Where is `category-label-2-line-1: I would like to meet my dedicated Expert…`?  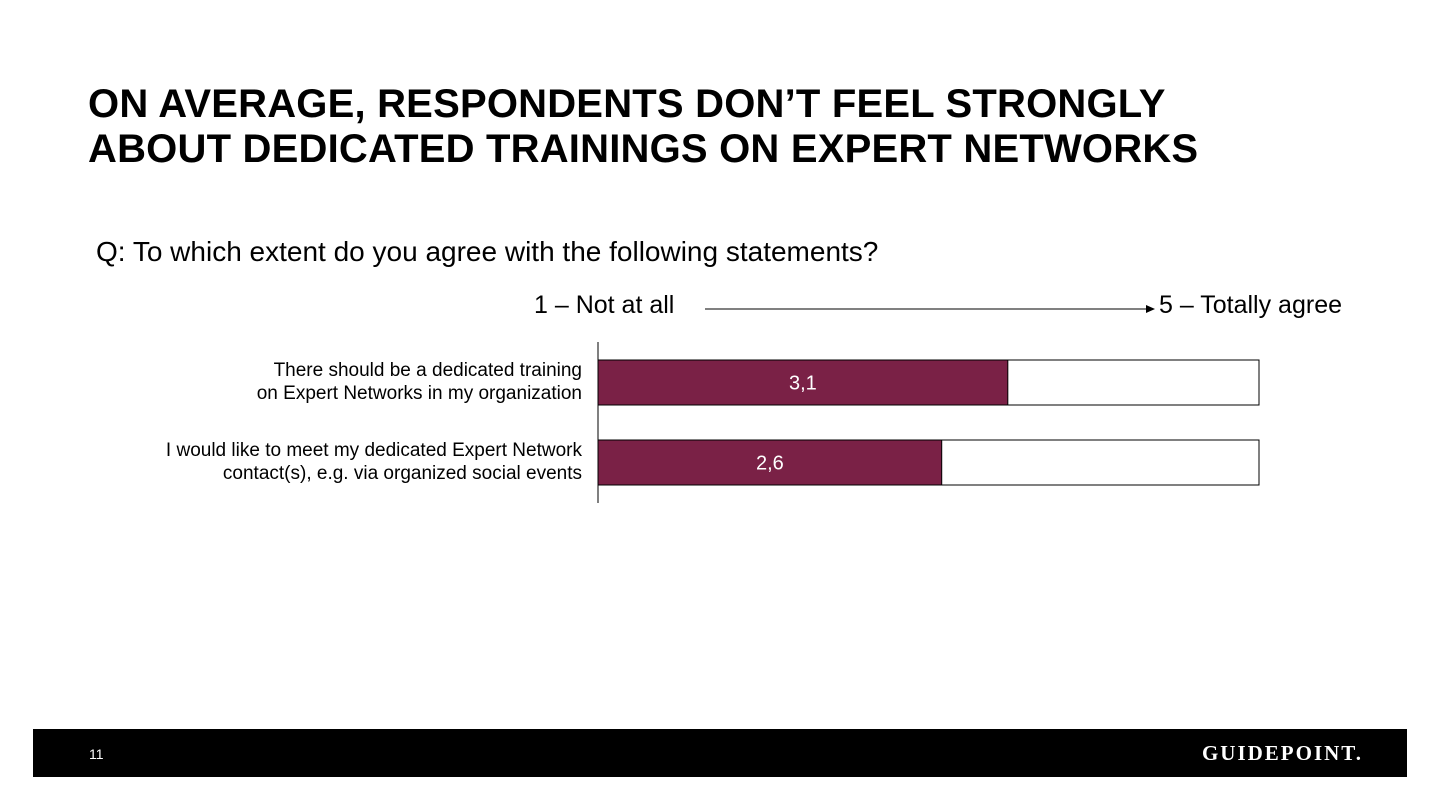 category-label-2-line-1: I would like to meet my dedicated Expert… is located at coordinates (373, 450).